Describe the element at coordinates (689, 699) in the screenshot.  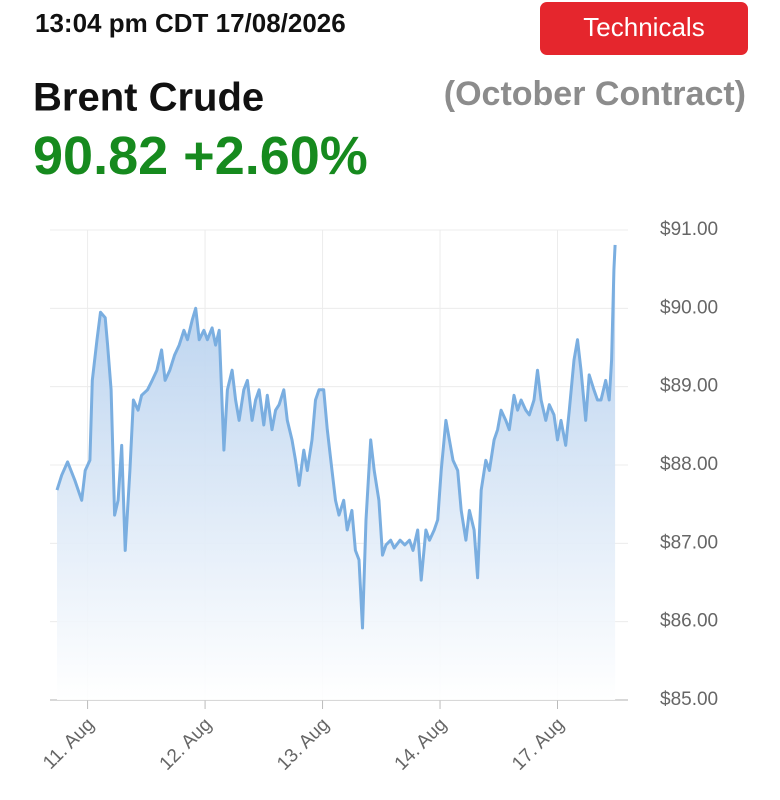
I see `y-tick-label: $85.00` at that location.